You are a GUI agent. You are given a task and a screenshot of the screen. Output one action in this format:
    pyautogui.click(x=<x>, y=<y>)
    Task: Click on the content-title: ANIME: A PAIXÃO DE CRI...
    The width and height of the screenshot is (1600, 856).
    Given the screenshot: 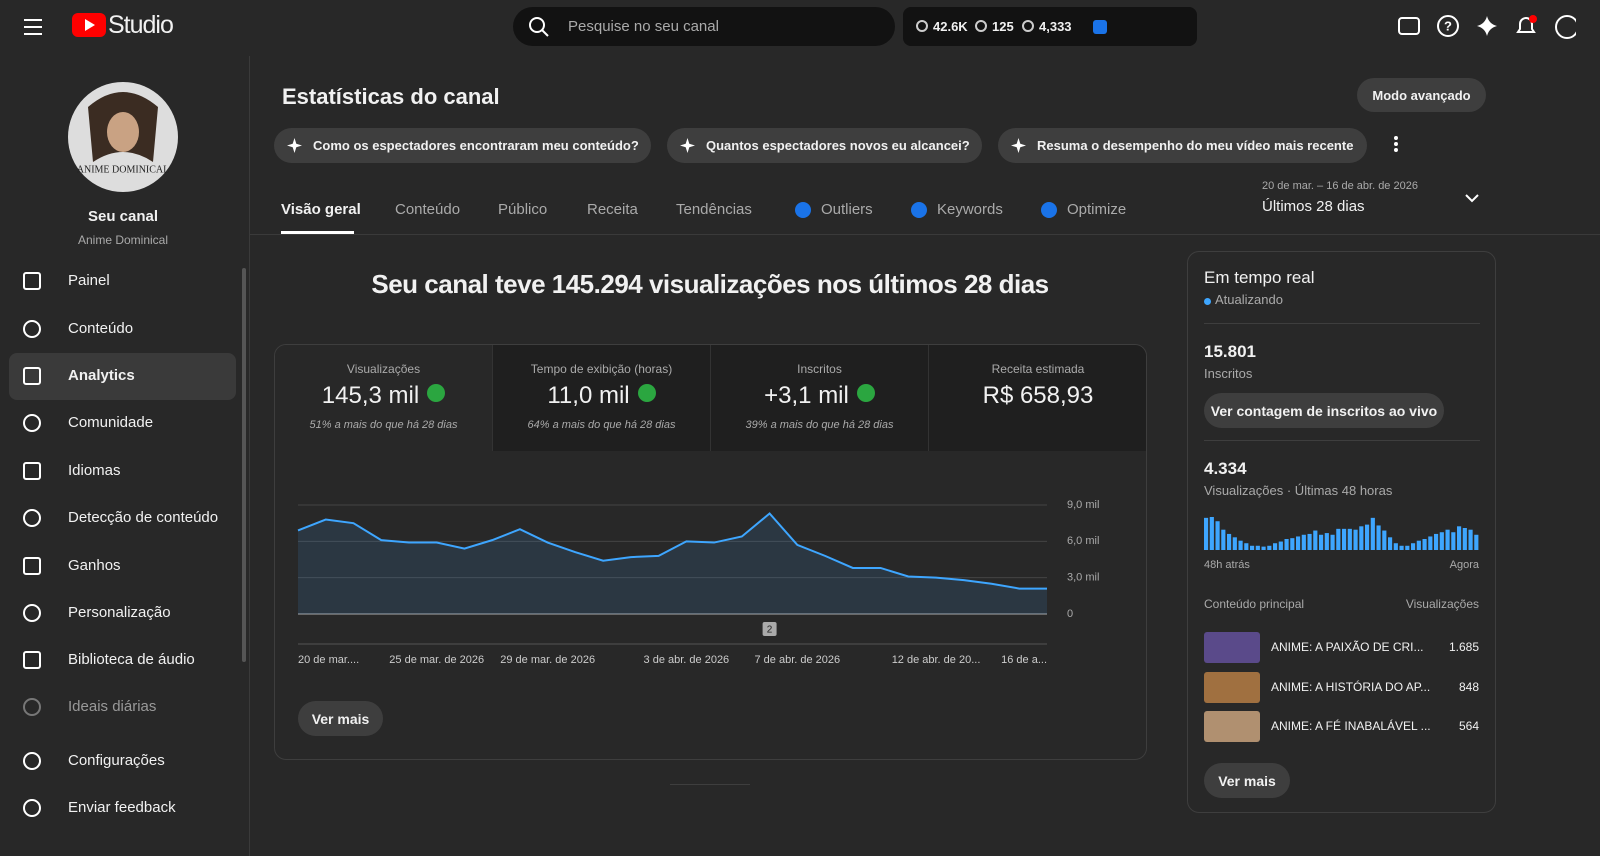 What is the action you would take?
    pyautogui.click(x=1347, y=647)
    